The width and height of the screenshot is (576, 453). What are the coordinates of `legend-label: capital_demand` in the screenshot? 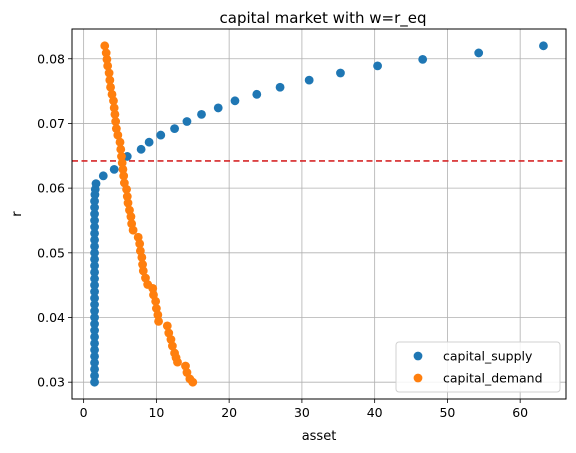 It's located at (493, 378).